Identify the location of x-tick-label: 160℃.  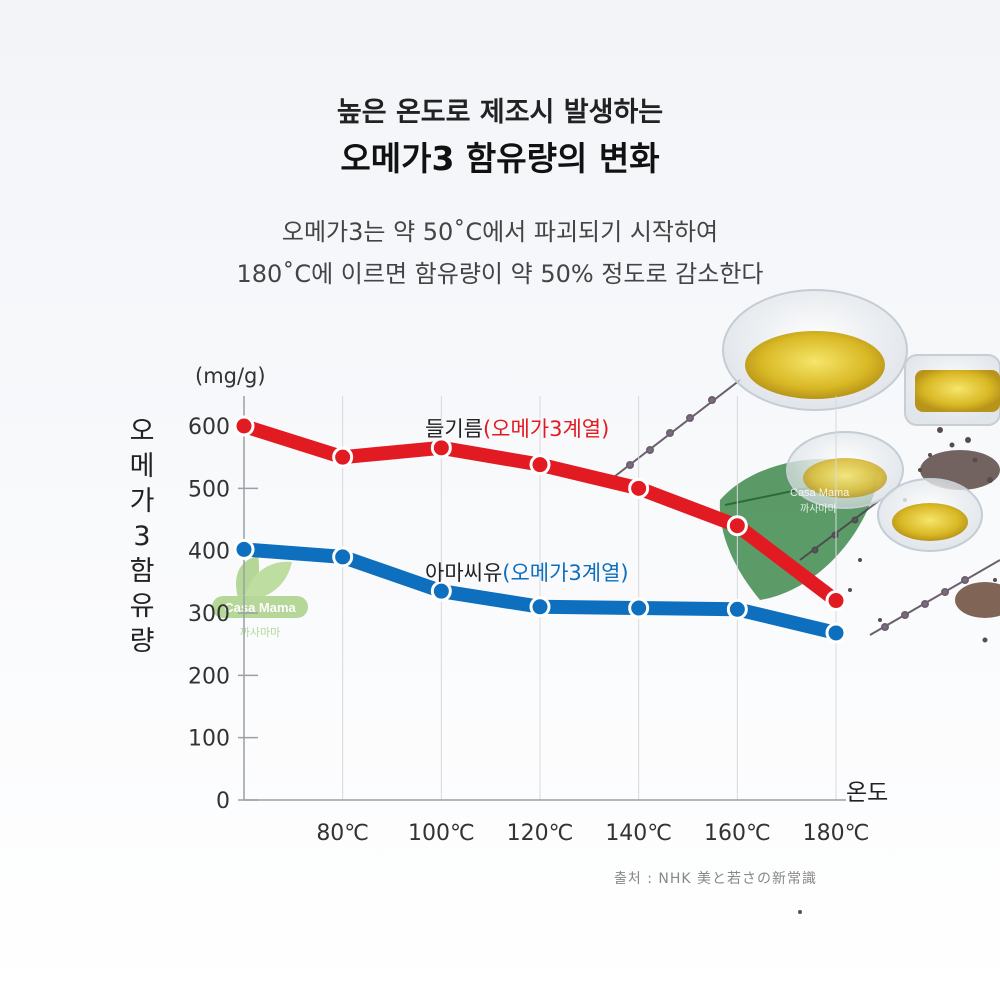
(737, 833).